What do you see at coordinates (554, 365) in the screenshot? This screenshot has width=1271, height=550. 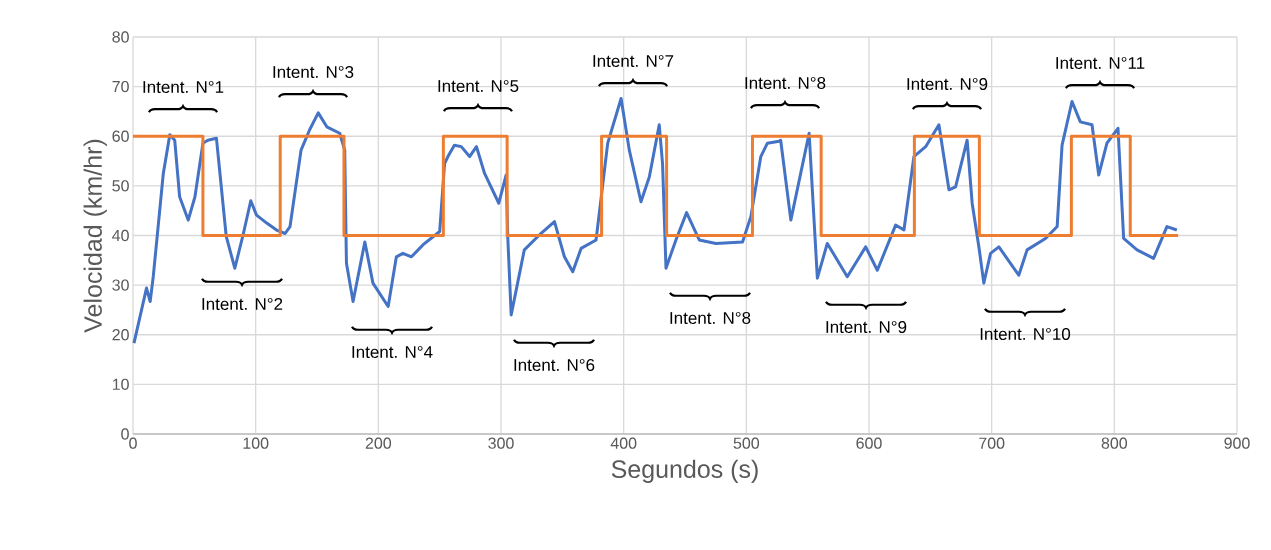 I see `annotation: Intent. N°6` at bounding box center [554, 365].